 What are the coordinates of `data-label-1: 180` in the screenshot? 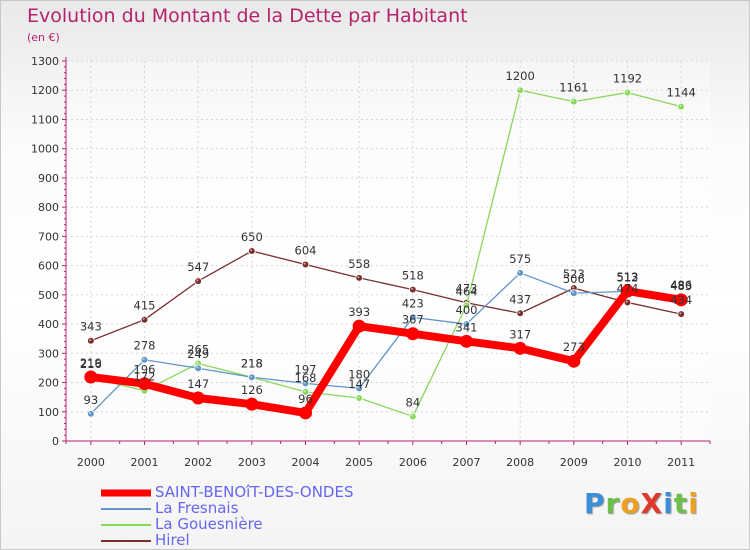 It's located at (359, 374).